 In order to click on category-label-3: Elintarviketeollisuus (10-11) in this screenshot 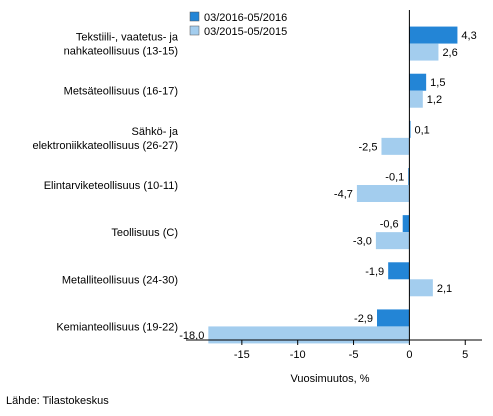, I will do `click(111, 186)`.